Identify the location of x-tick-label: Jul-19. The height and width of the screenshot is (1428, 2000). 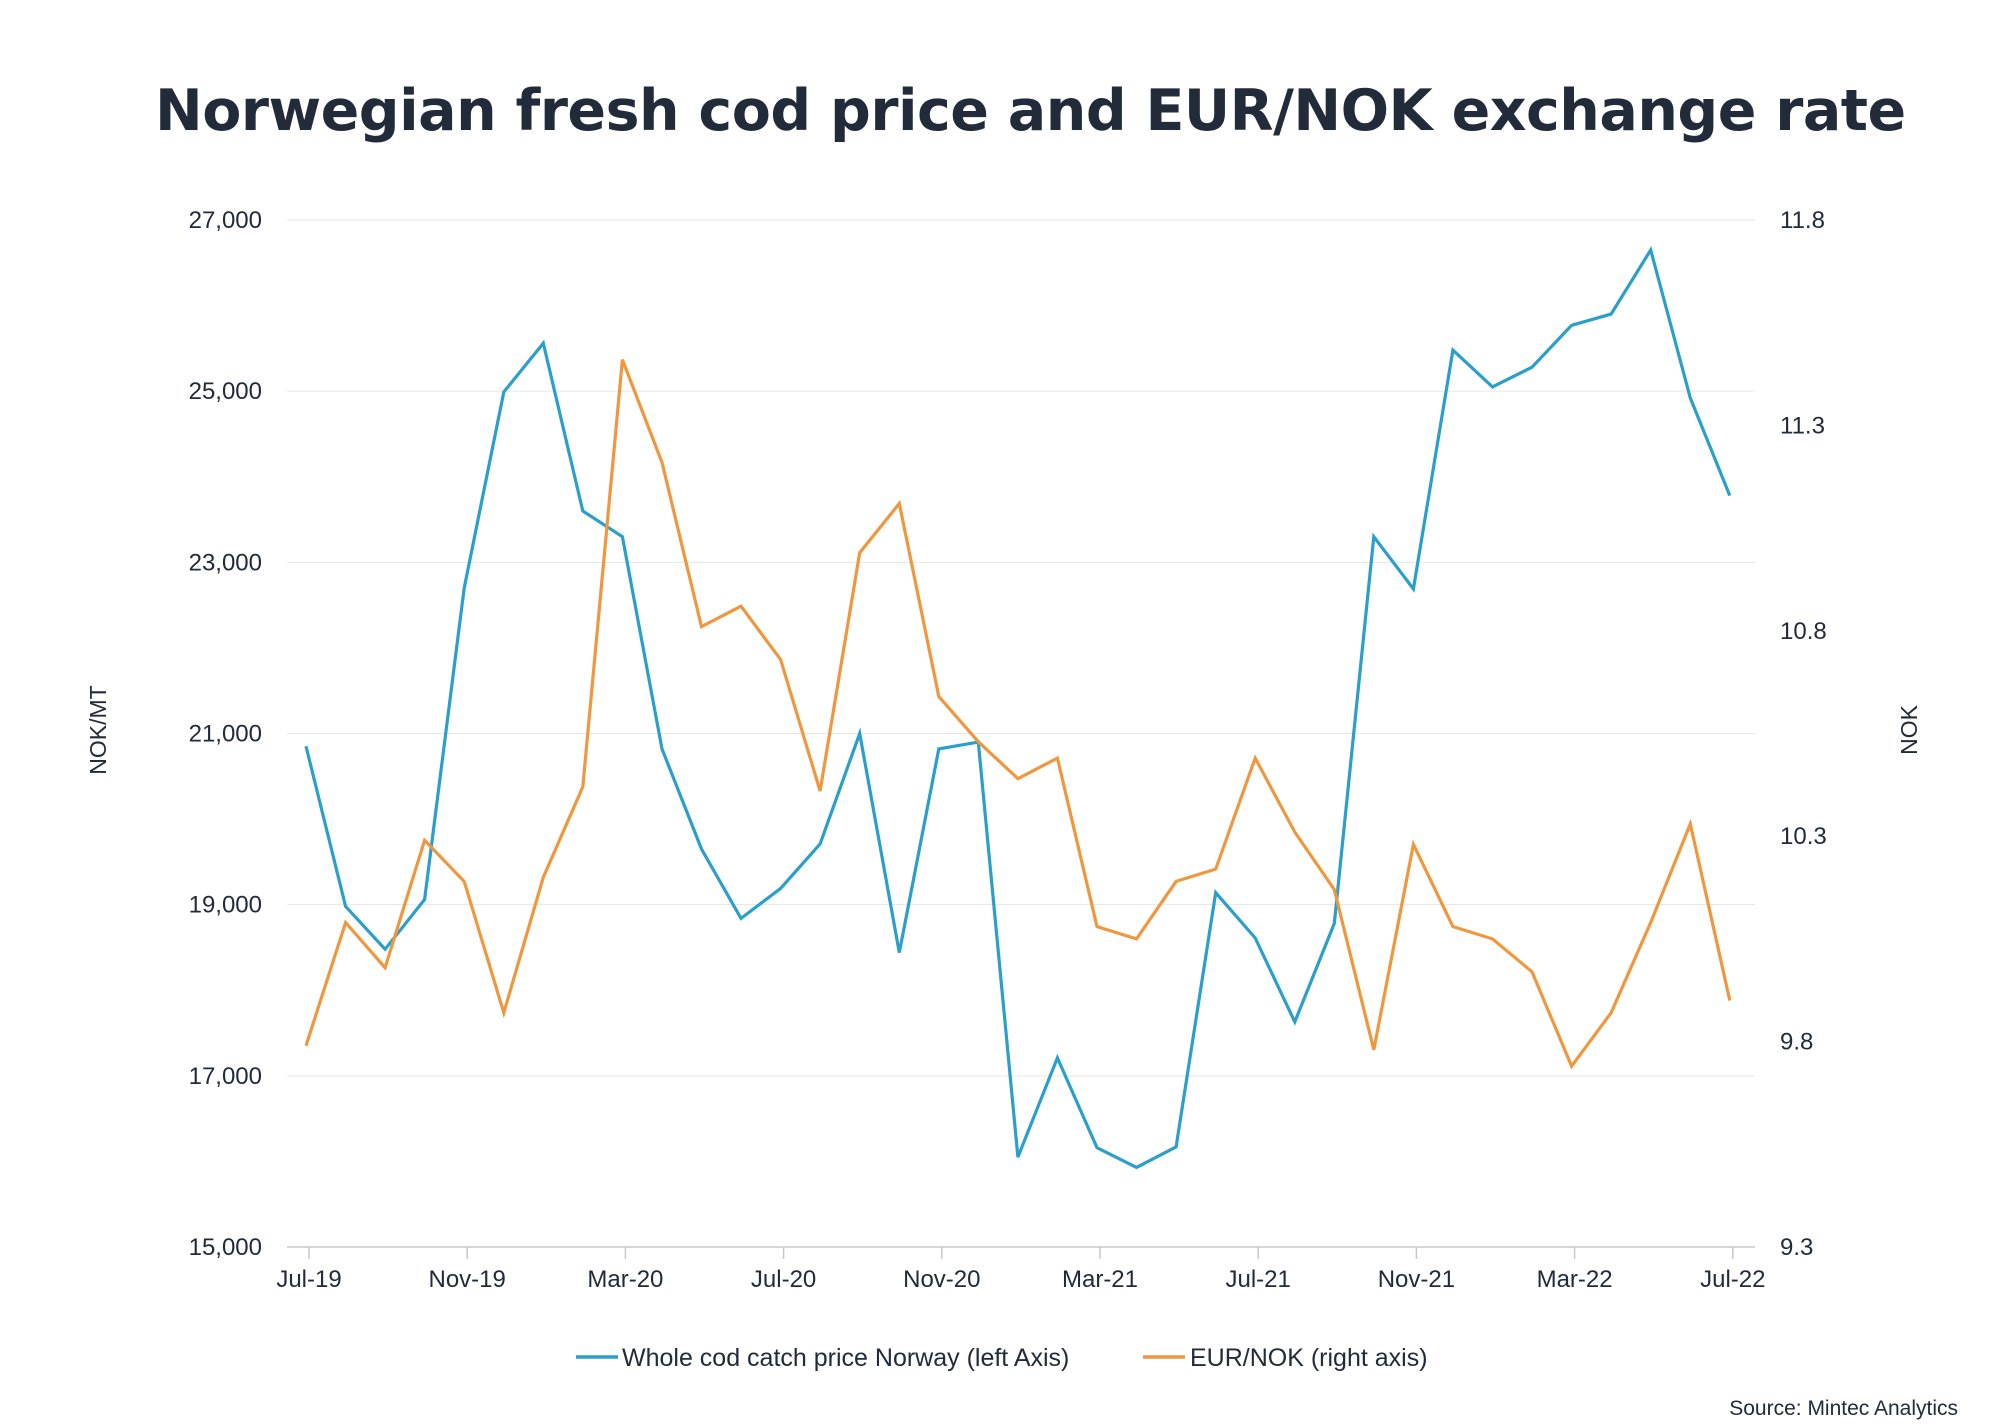
(308, 1279).